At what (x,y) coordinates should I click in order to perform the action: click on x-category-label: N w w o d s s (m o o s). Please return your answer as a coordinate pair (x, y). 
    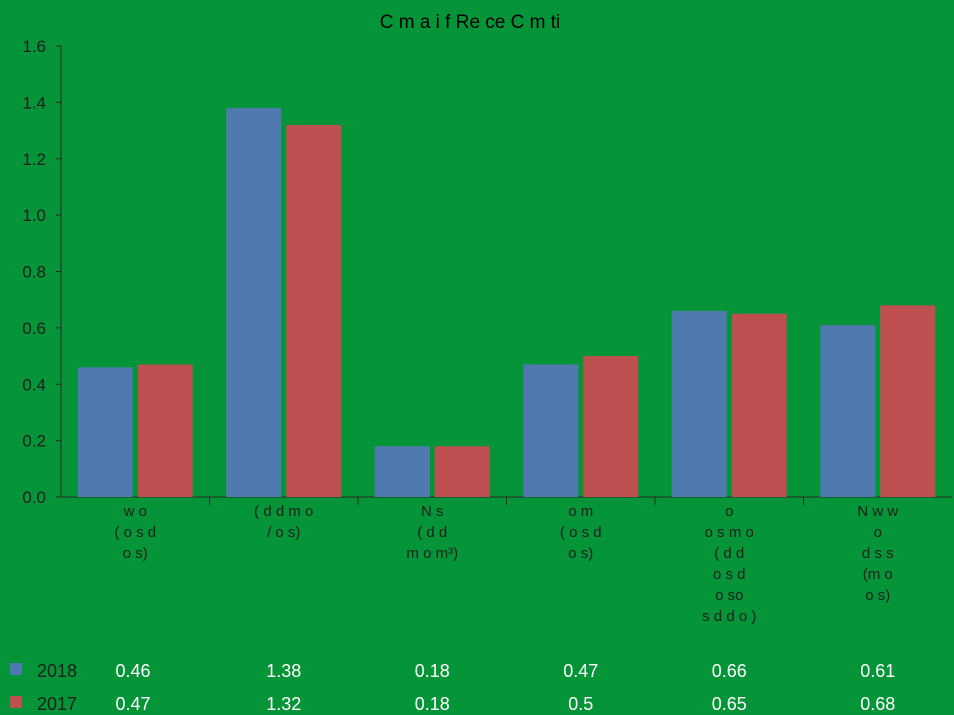
    Looking at the image, I should click on (877, 553).